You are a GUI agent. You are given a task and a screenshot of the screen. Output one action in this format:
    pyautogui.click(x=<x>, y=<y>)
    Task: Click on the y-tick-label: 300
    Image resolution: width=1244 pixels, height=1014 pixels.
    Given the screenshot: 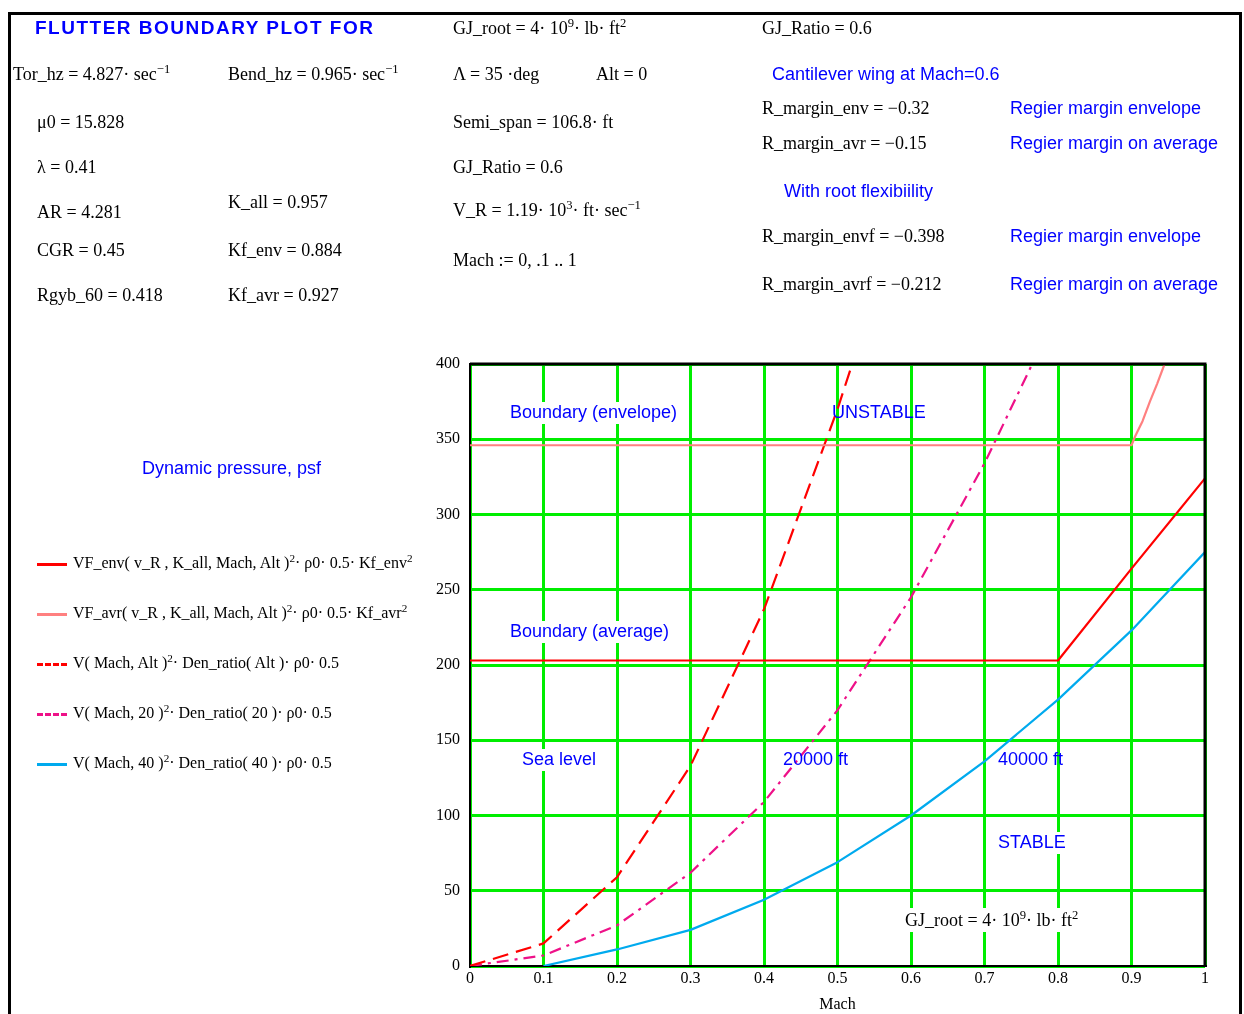 What is the action you would take?
    pyautogui.click(x=448, y=513)
    